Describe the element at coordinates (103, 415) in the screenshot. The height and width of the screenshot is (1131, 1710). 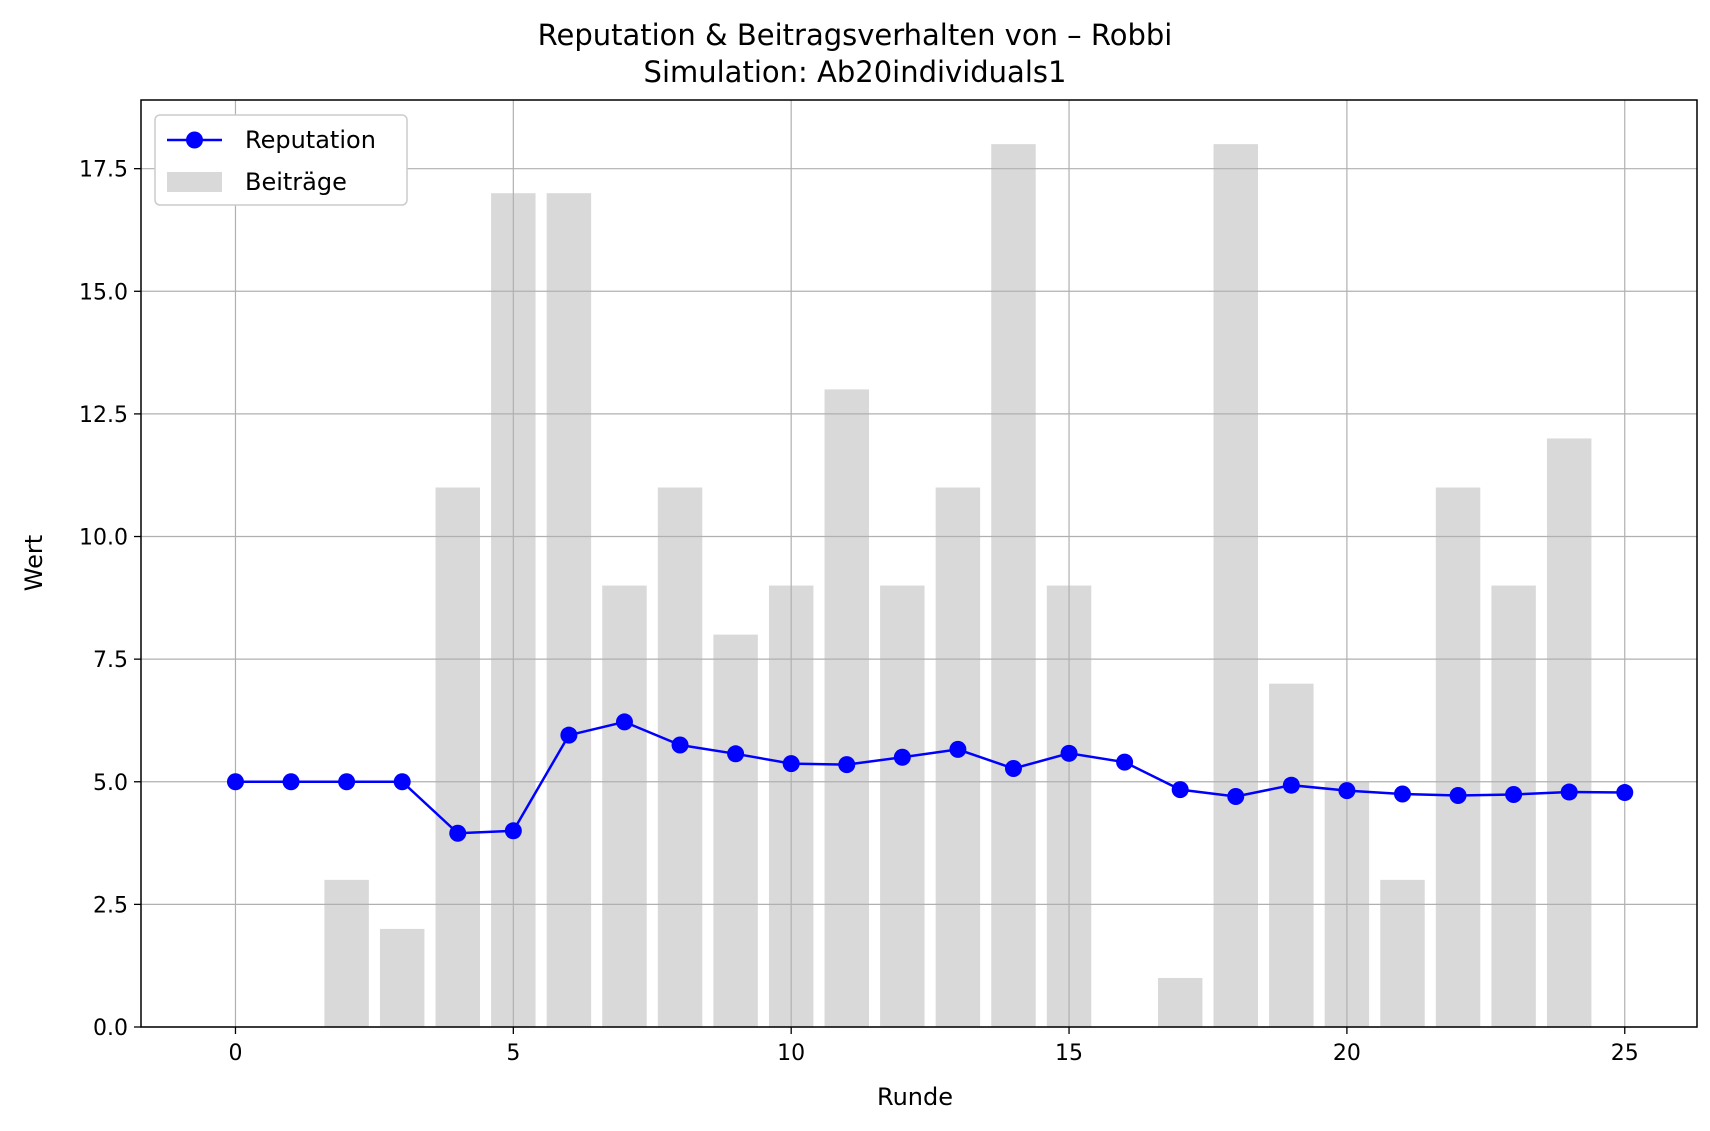
I see `y-tick-label: 12.5` at that location.